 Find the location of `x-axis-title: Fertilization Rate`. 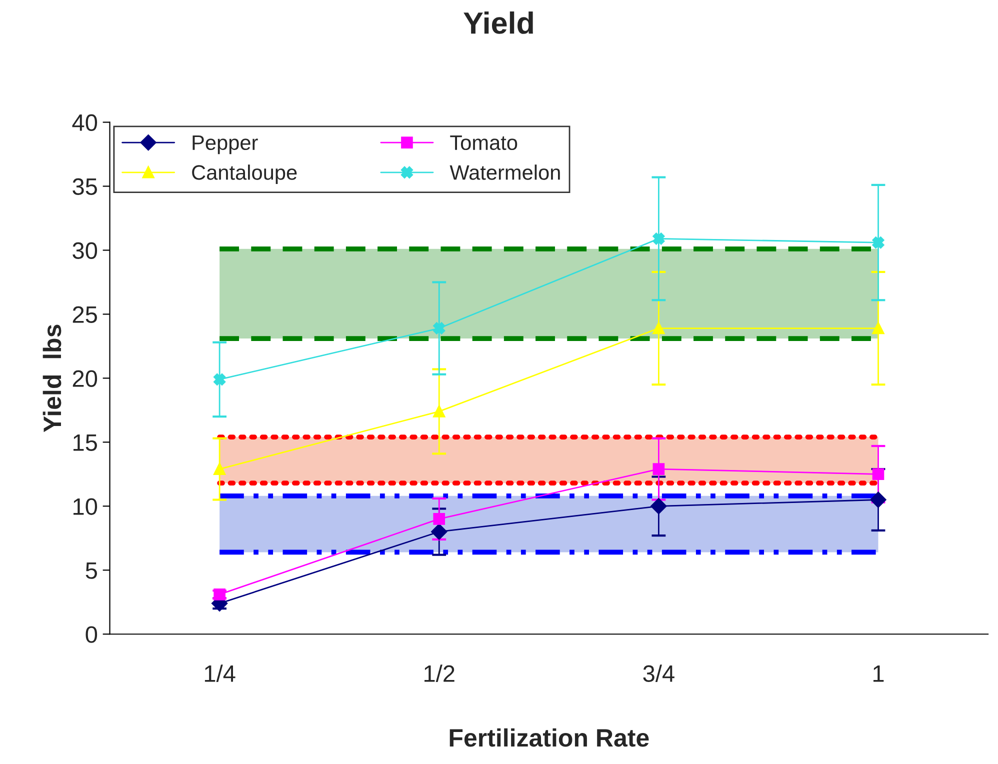

x-axis-title: Fertilization Rate is located at coordinates (549, 737).